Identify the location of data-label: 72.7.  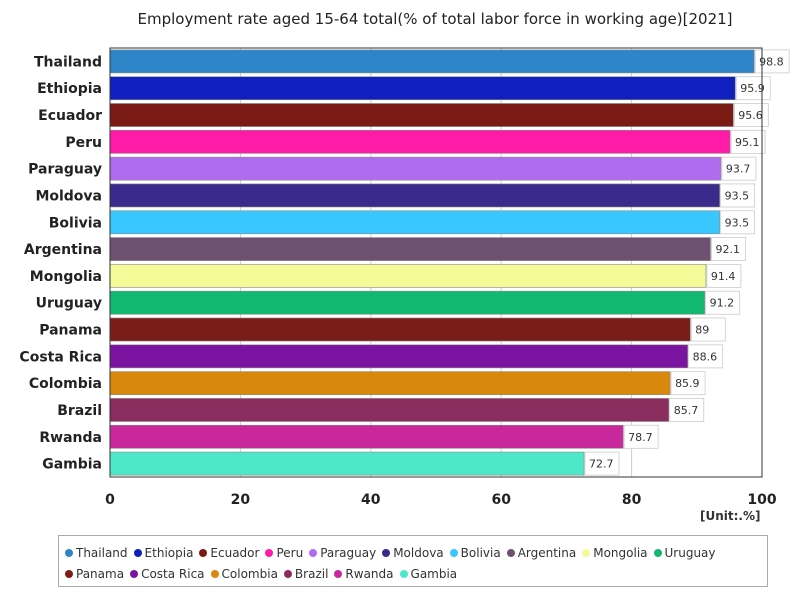
(601, 464).